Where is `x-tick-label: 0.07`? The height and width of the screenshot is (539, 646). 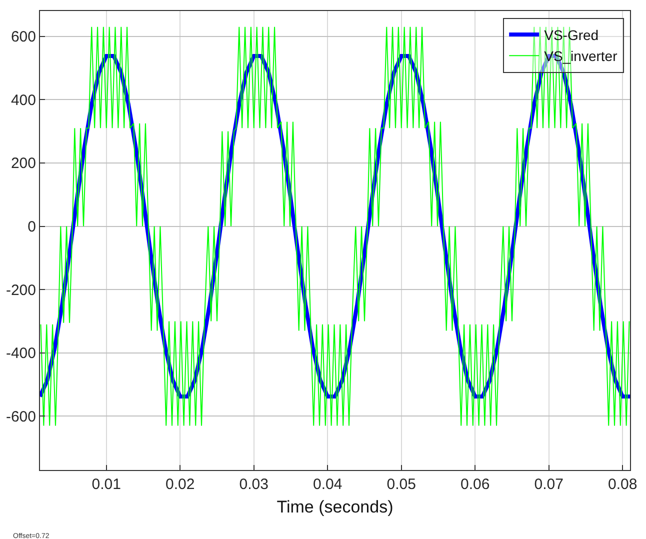
x-tick-label: 0.07 is located at coordinates (549, 484).